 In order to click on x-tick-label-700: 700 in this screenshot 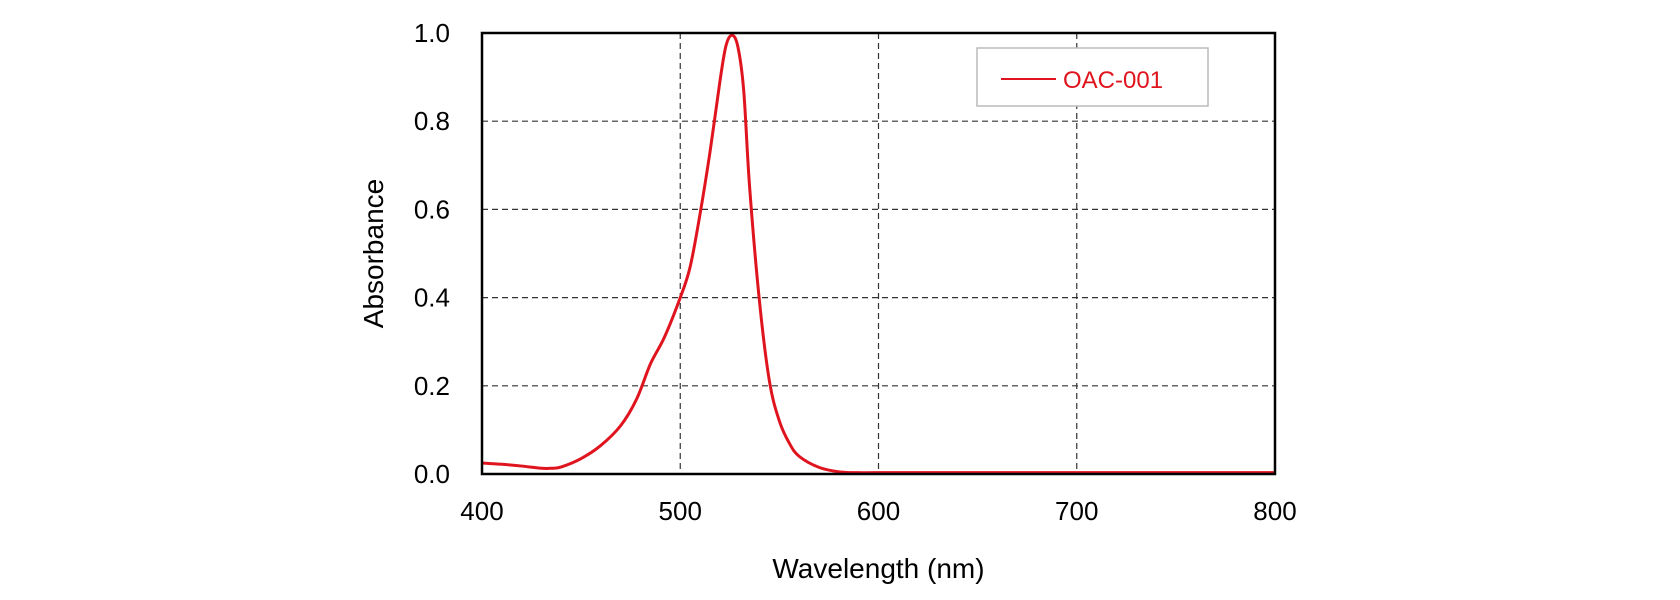, I will do `click(1076, 511)`.